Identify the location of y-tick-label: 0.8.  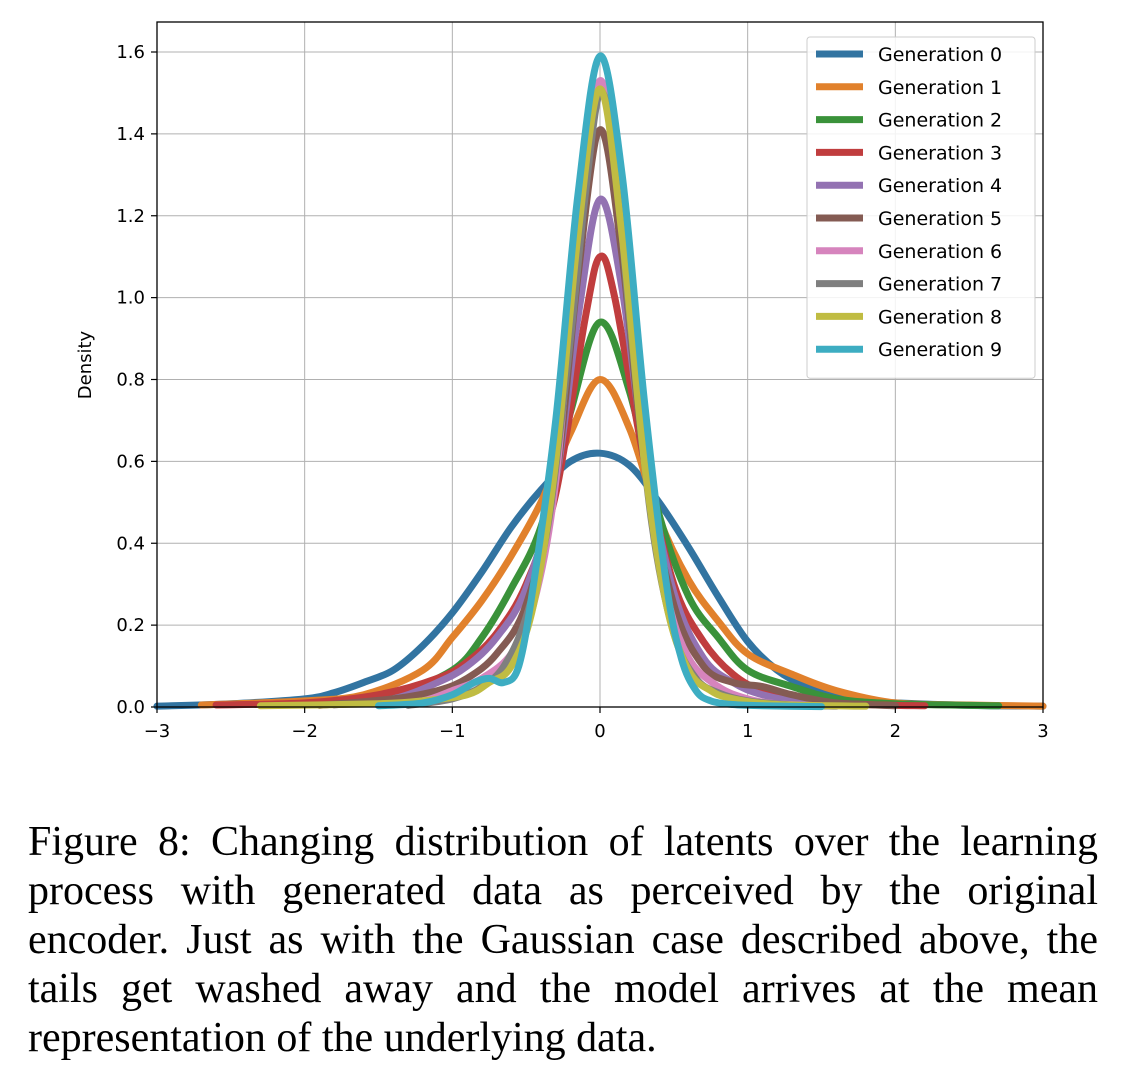
(130, 380).